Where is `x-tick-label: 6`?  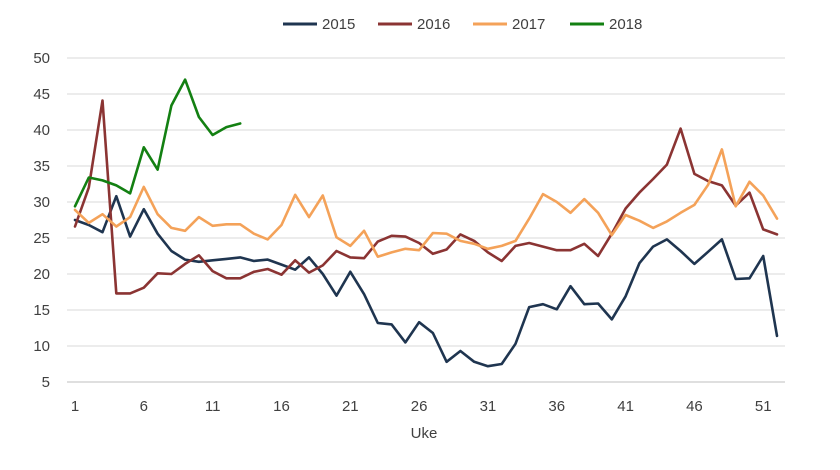 x-tick-label: 6 is located at coordinates (144, 406).